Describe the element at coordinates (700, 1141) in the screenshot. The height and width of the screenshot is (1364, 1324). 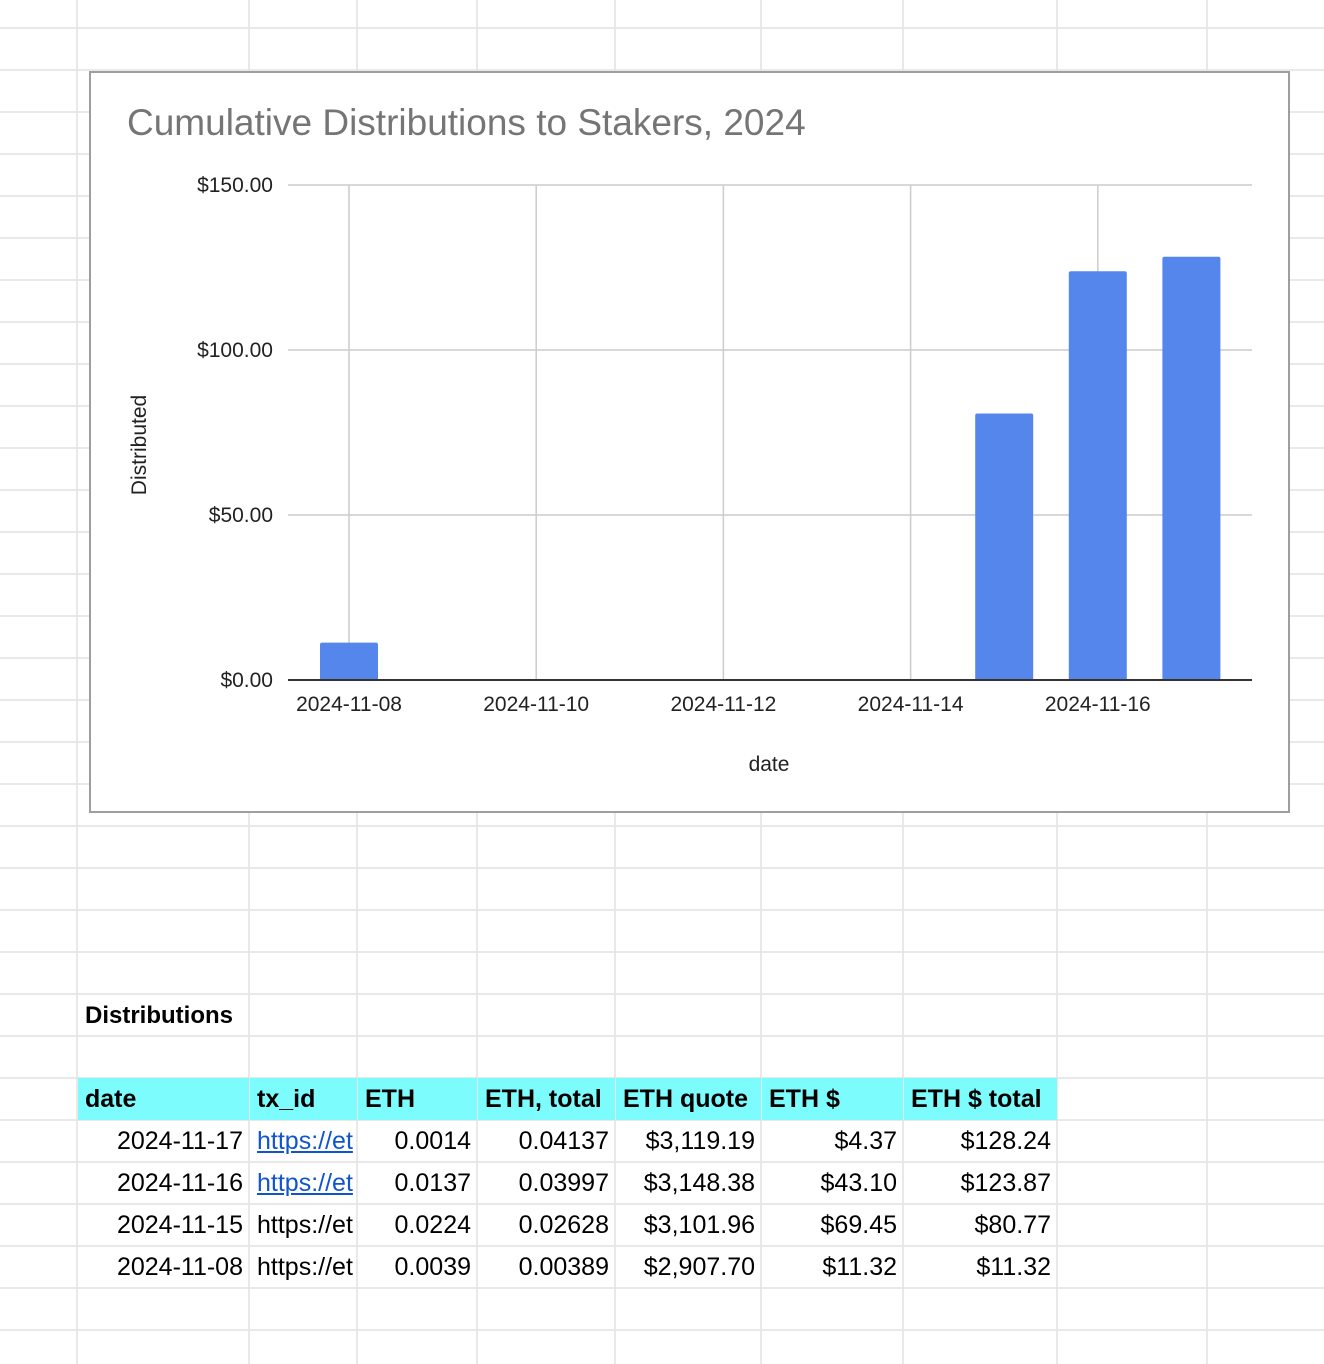
I see `table-cell: $3,119.19` at that location.